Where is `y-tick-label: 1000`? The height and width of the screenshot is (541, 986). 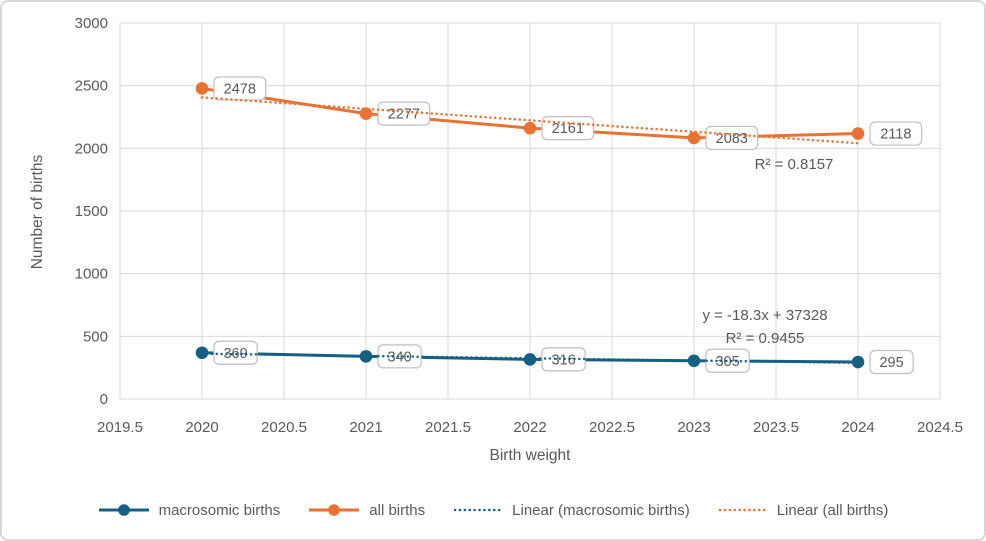
y-tick-label: 1000 is located at coordinates (91, 274).